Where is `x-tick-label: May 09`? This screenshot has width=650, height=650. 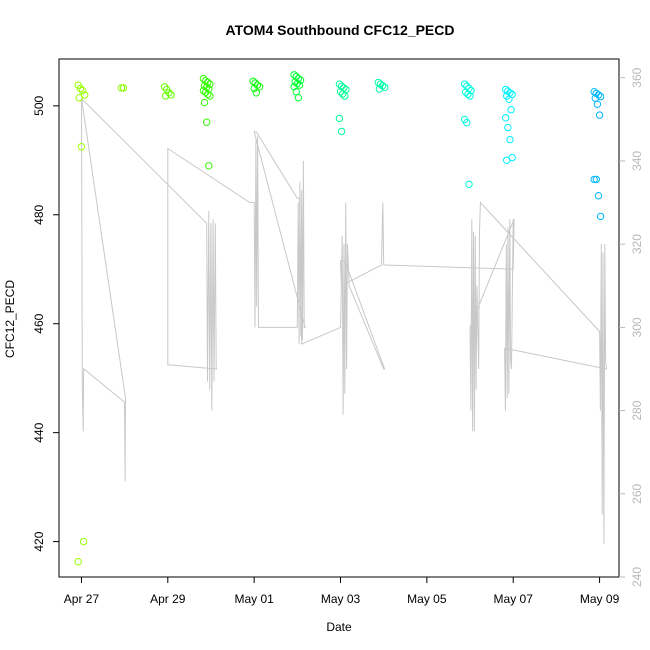 x-tick-label: May 09 is located at coordinates (600, 599).